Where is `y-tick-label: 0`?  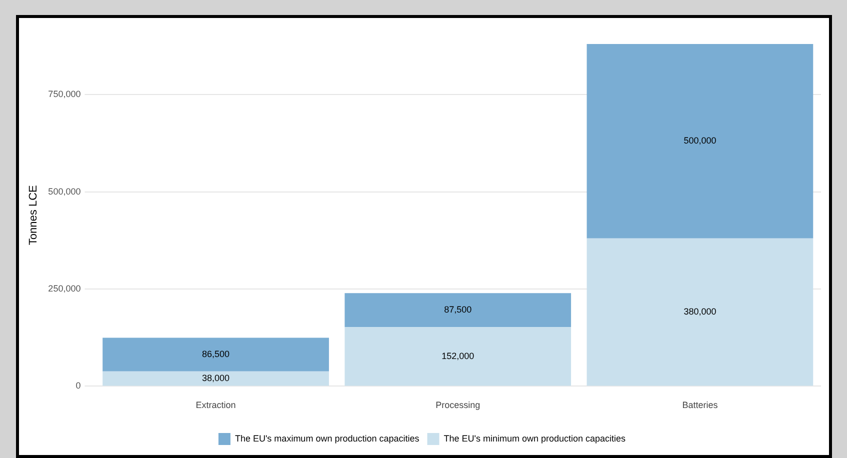
y-tick-label: 0 is located at coordinates (78, 385).